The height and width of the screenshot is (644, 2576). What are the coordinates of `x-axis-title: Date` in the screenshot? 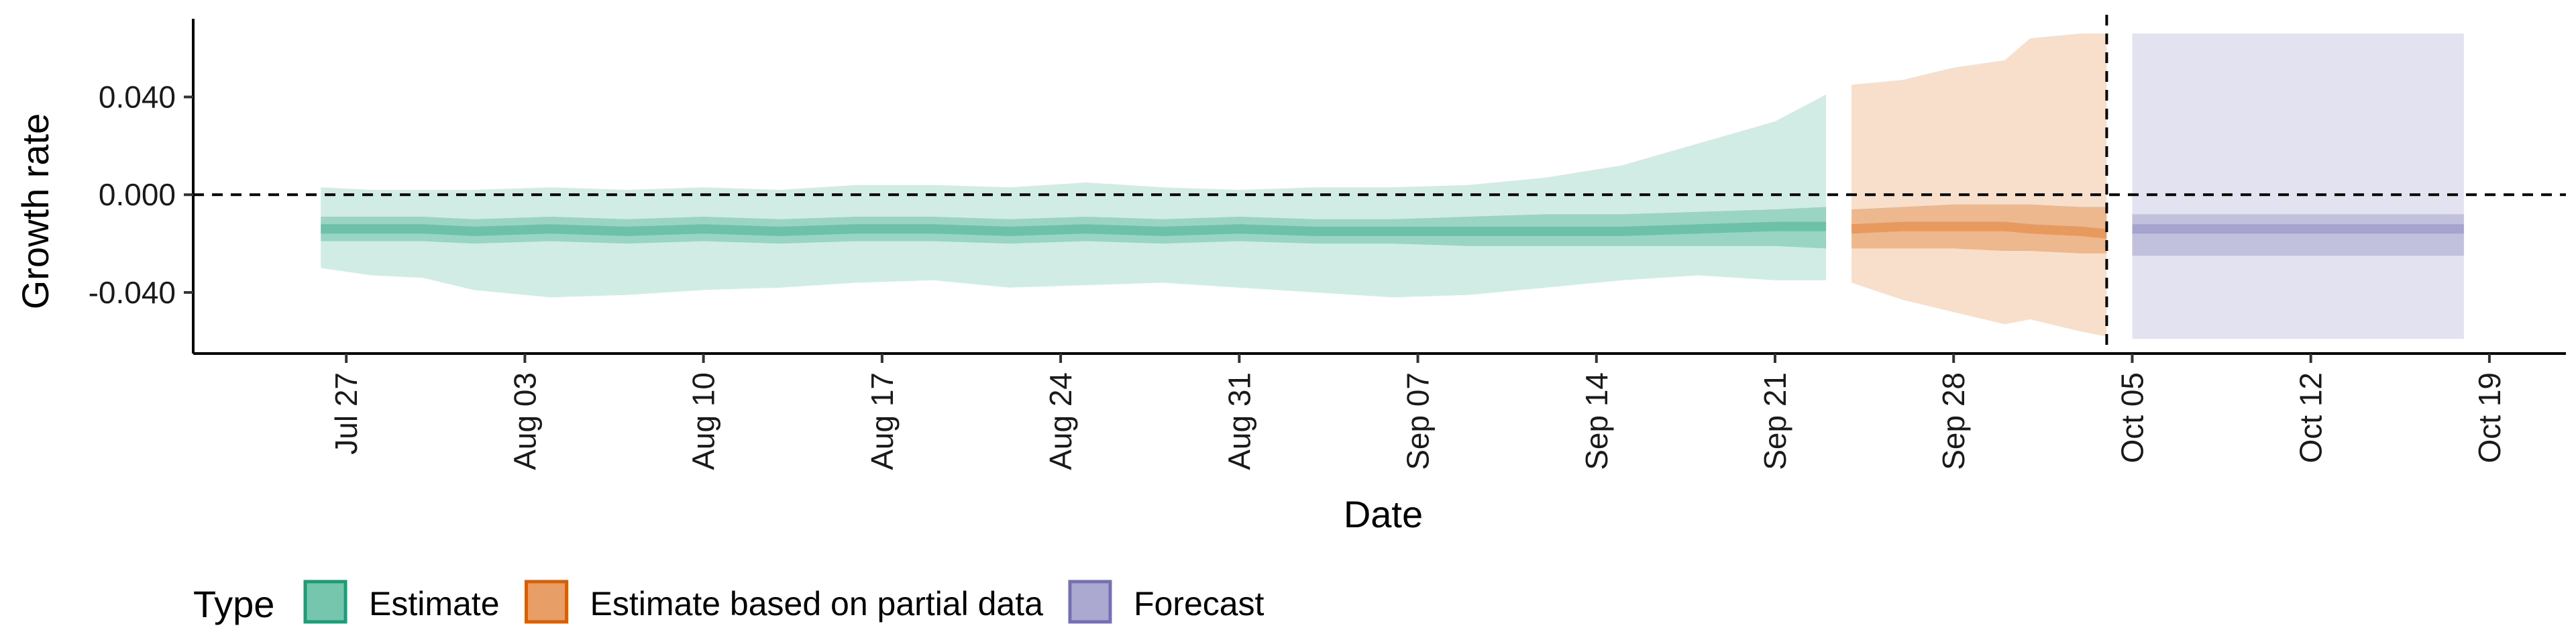 It's located at (1383, 514).